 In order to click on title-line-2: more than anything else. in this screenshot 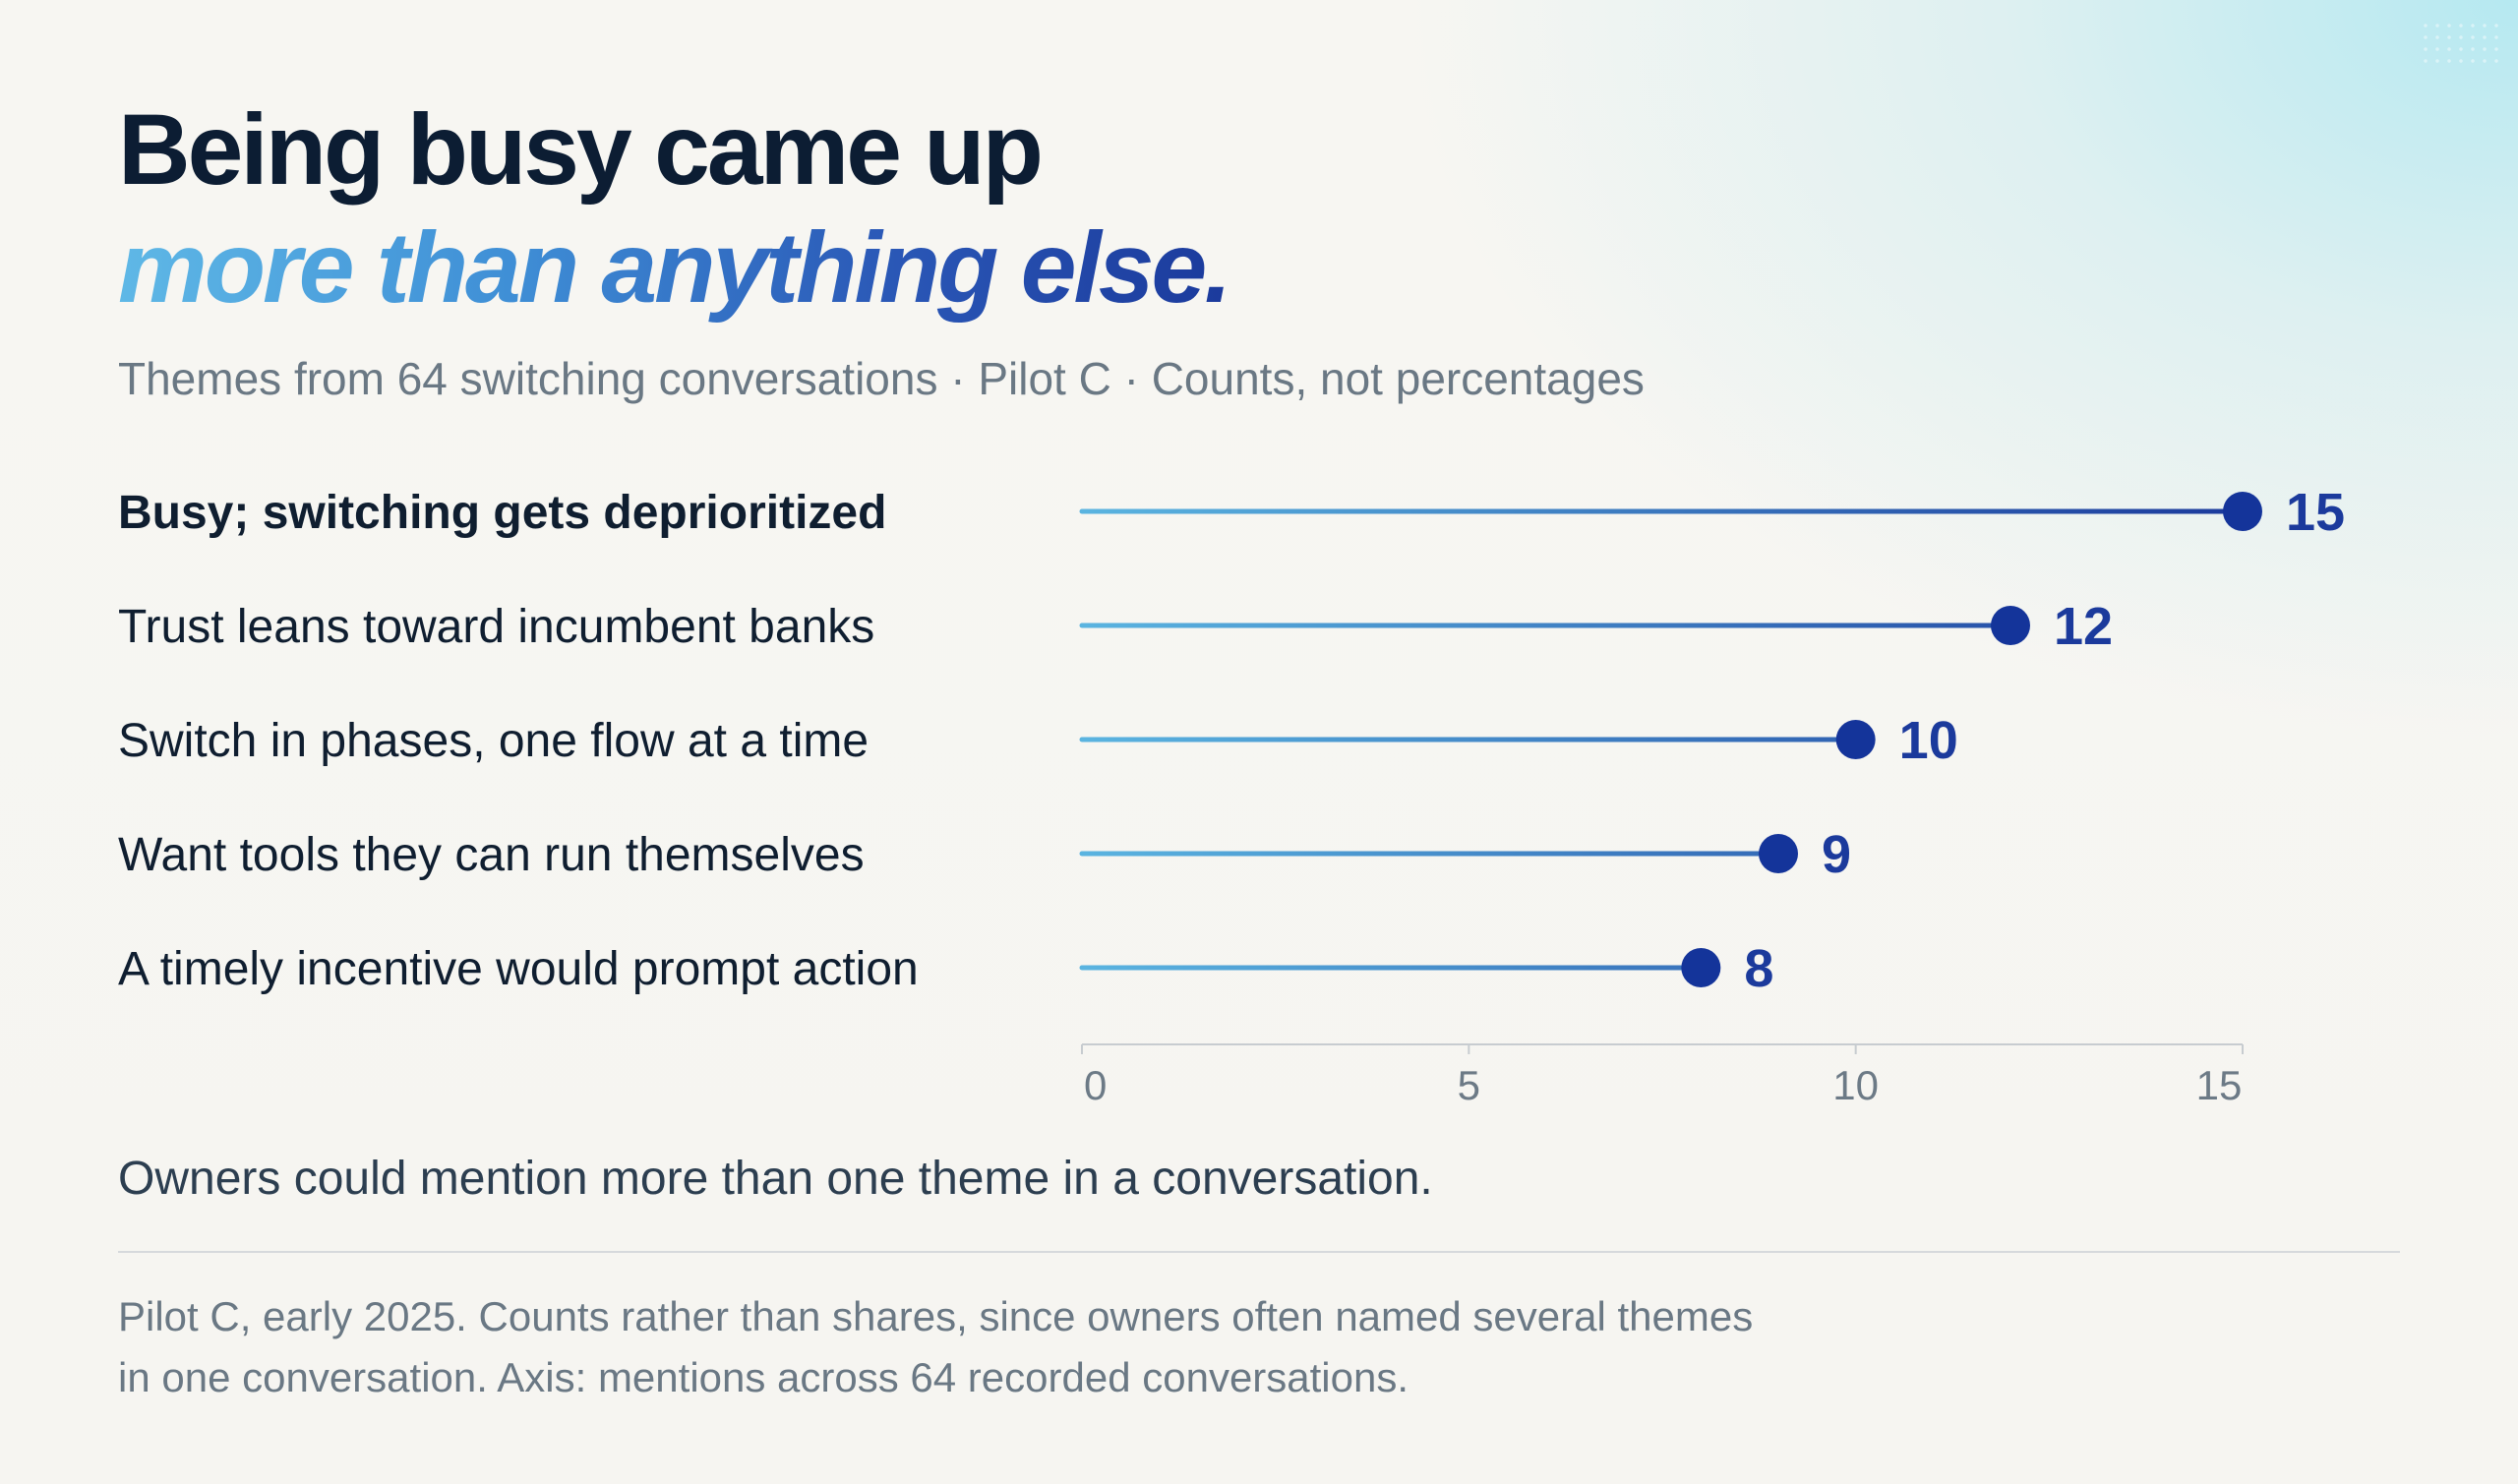, I will do `click(675, 267)`.